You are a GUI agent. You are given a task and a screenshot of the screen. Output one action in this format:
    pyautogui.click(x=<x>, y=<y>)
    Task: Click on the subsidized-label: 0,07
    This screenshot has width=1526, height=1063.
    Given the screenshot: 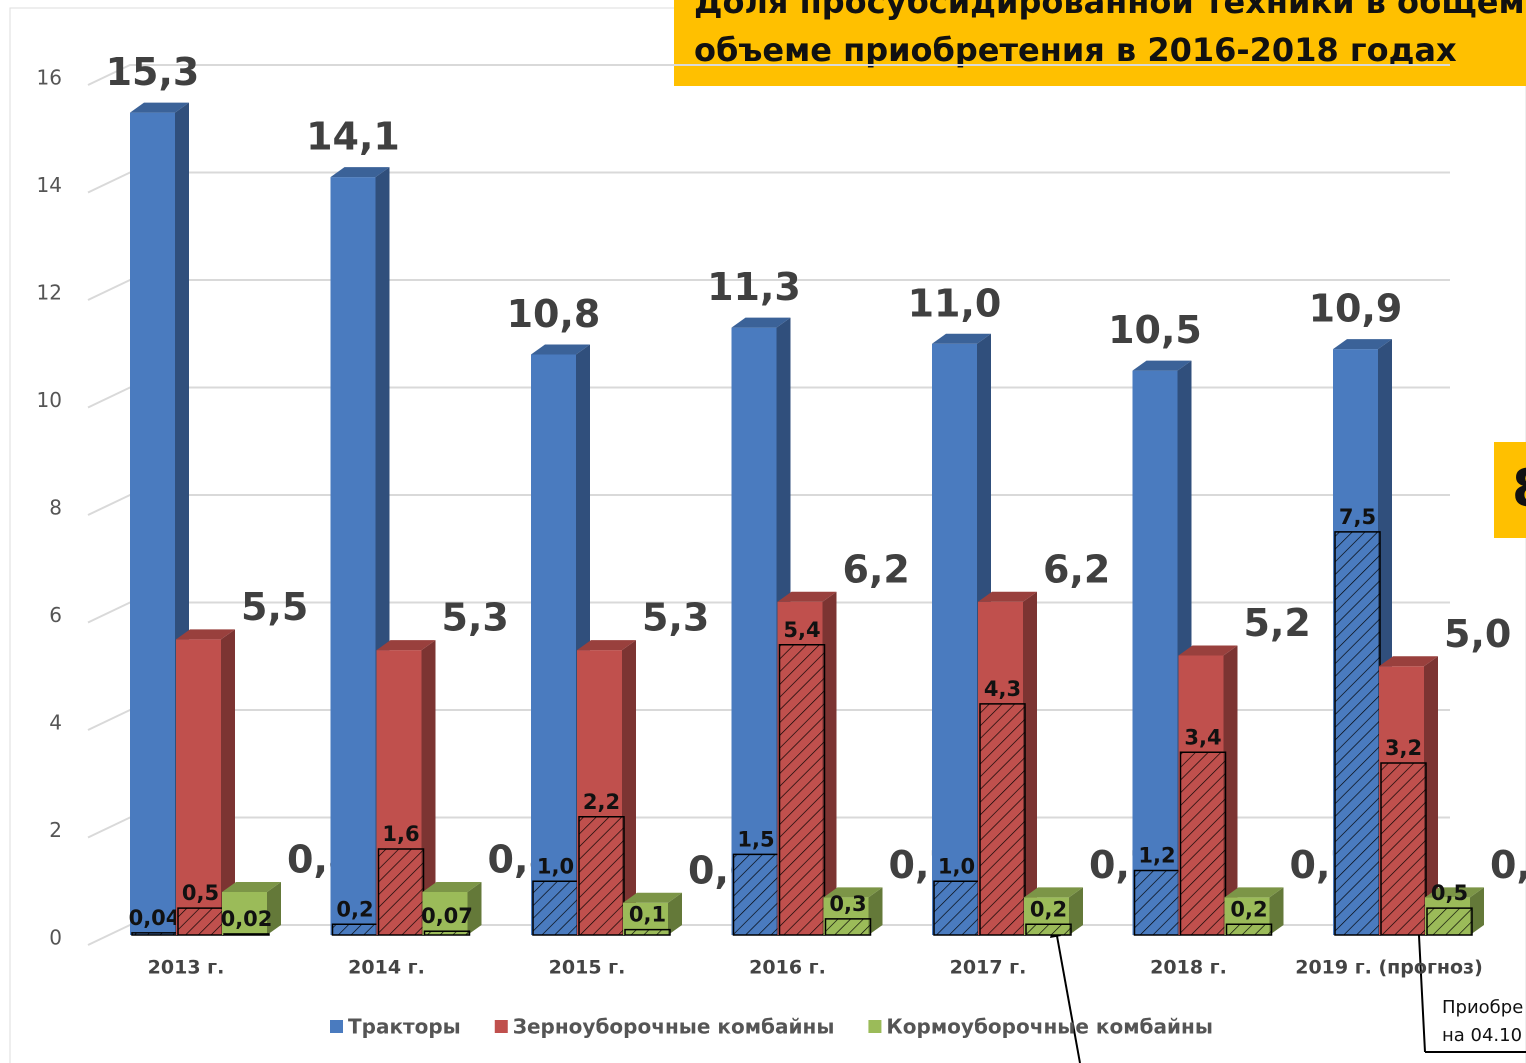 What is the action you would take?
    pyautogui.click(x=447, y=916)
    